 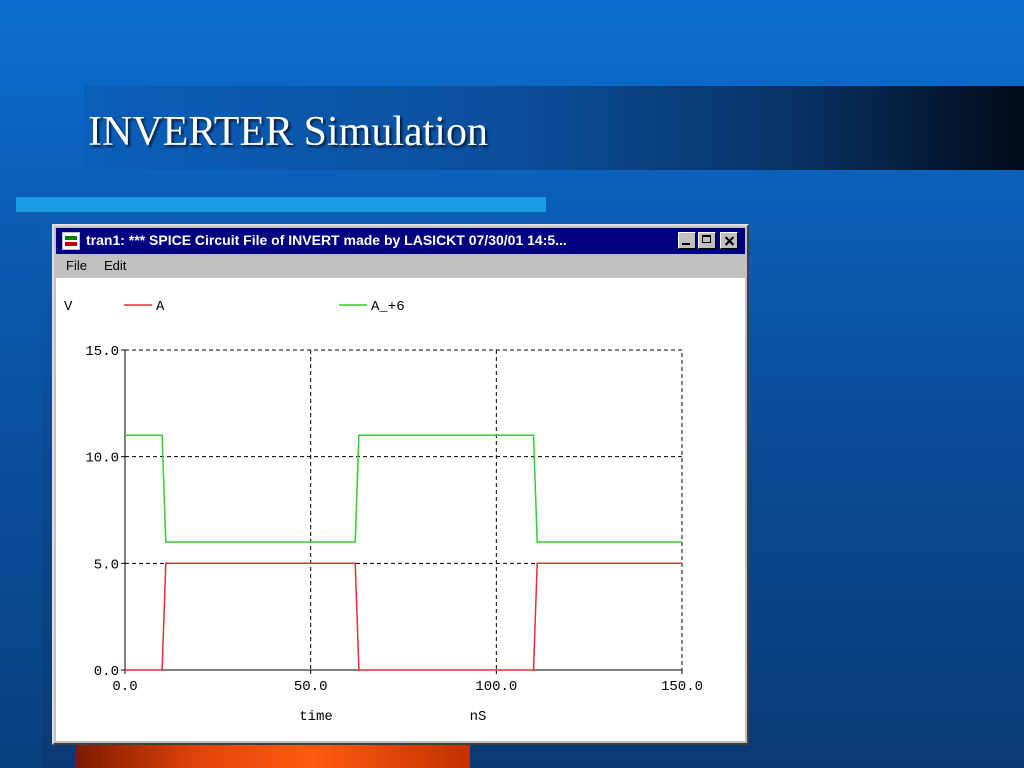 What do you see at coordinates (124, 687) in the screenshot?
I see `x-tick-label: 0.0` at bounding box center [124, 687].